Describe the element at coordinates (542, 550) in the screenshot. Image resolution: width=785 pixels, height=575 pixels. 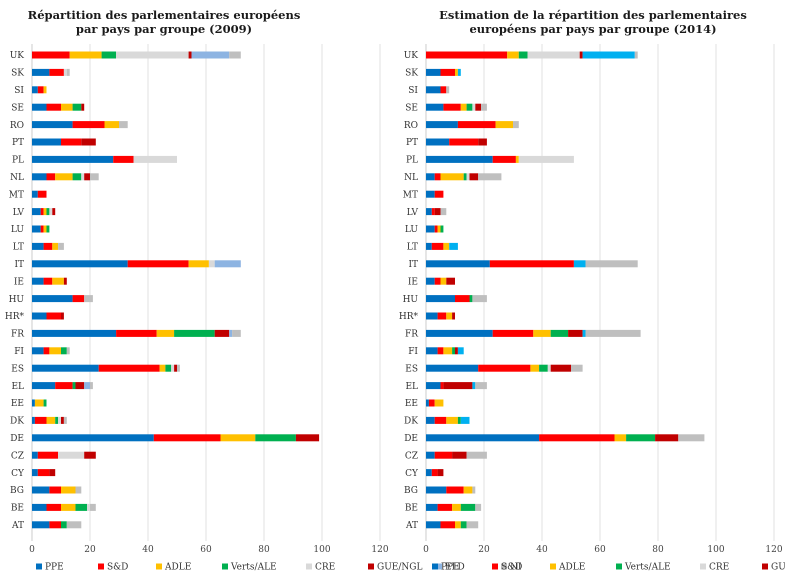
I see `x-tick-label: 40` at that location.